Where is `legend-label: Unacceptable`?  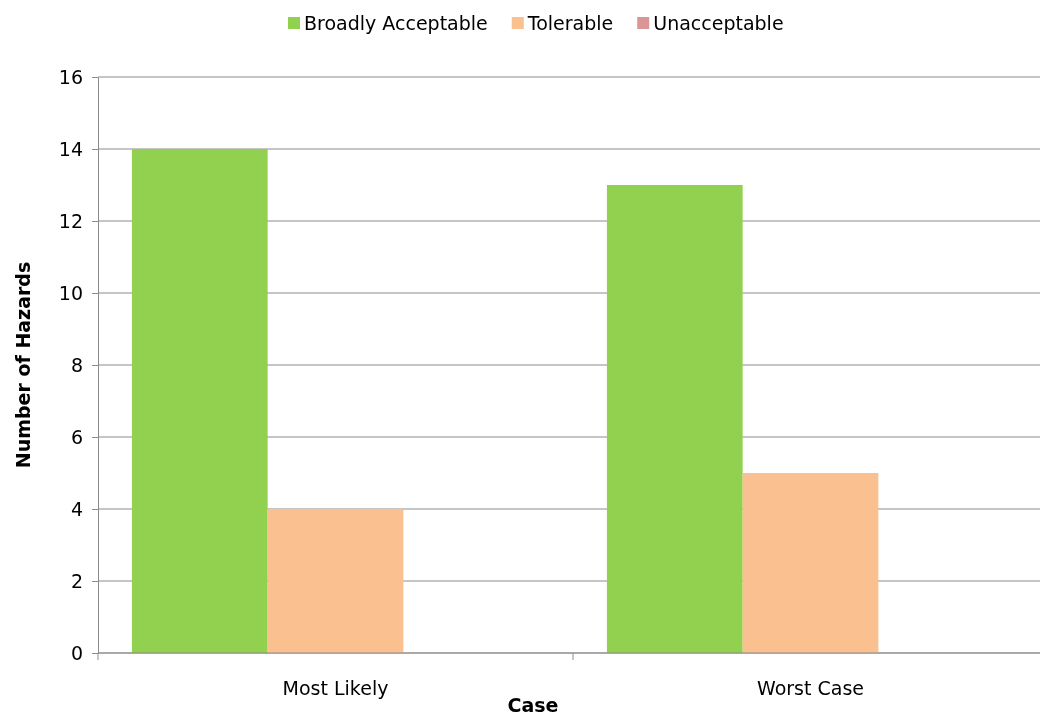
legend-label: Unacceptable is located at coordinates (718, 23).